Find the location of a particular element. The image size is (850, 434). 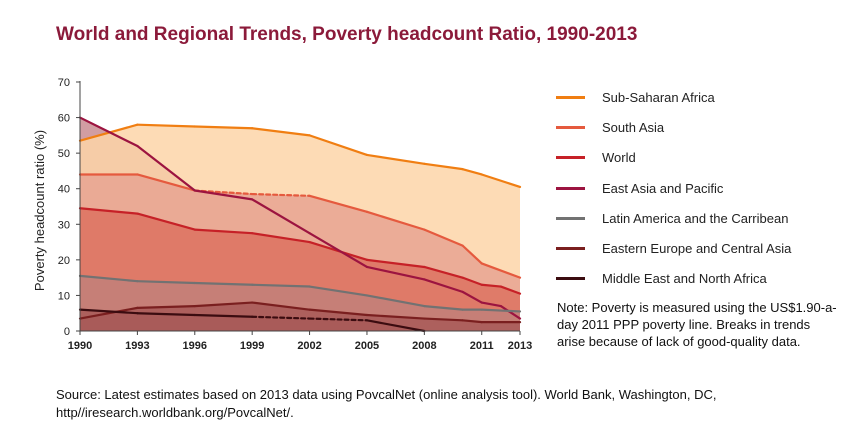

legend-label: East Asia and Pacific is located at coordinates (663, 188).